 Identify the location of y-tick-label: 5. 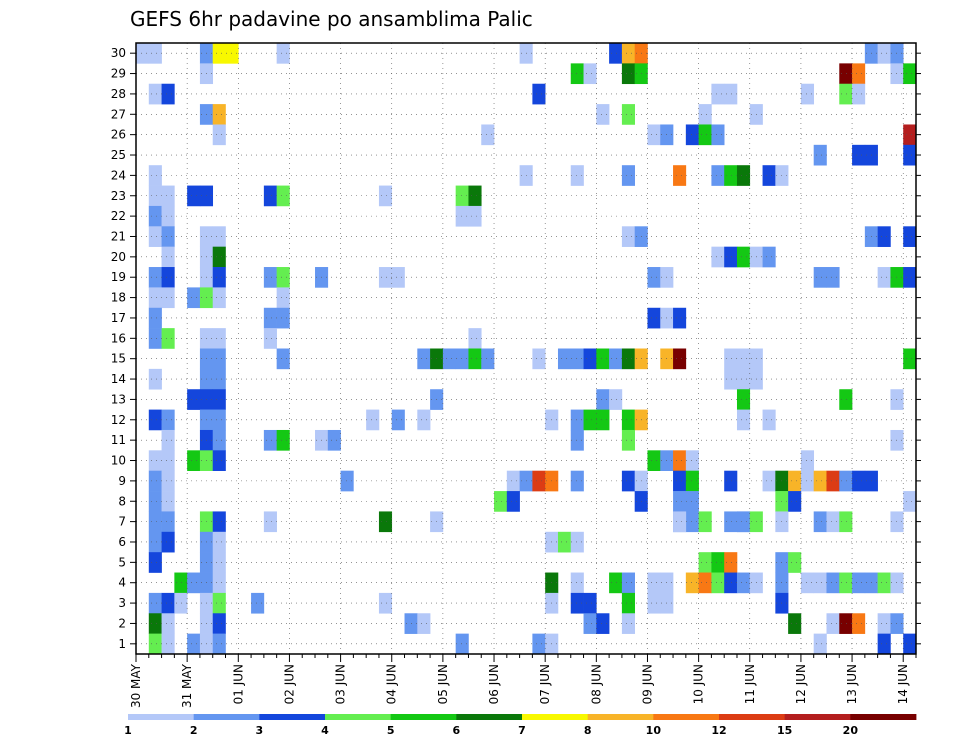
(122, 562).